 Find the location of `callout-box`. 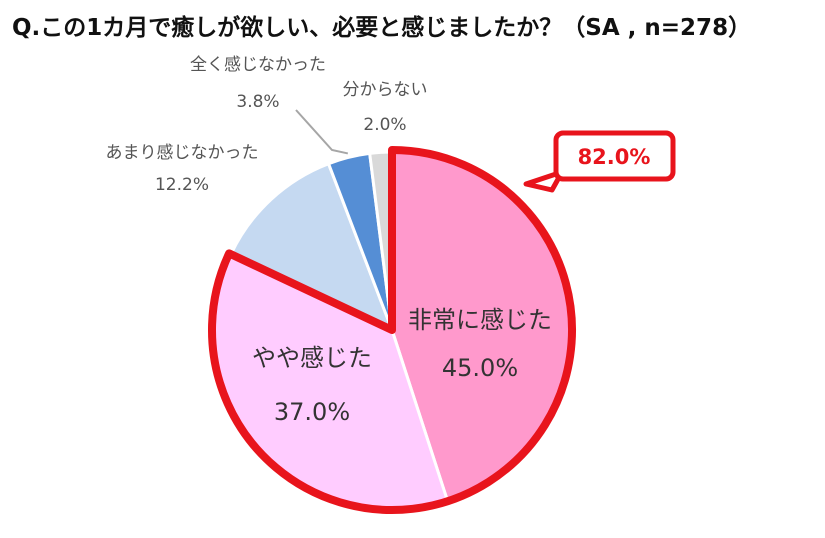

callout-box is located at coordinates (614, 156).